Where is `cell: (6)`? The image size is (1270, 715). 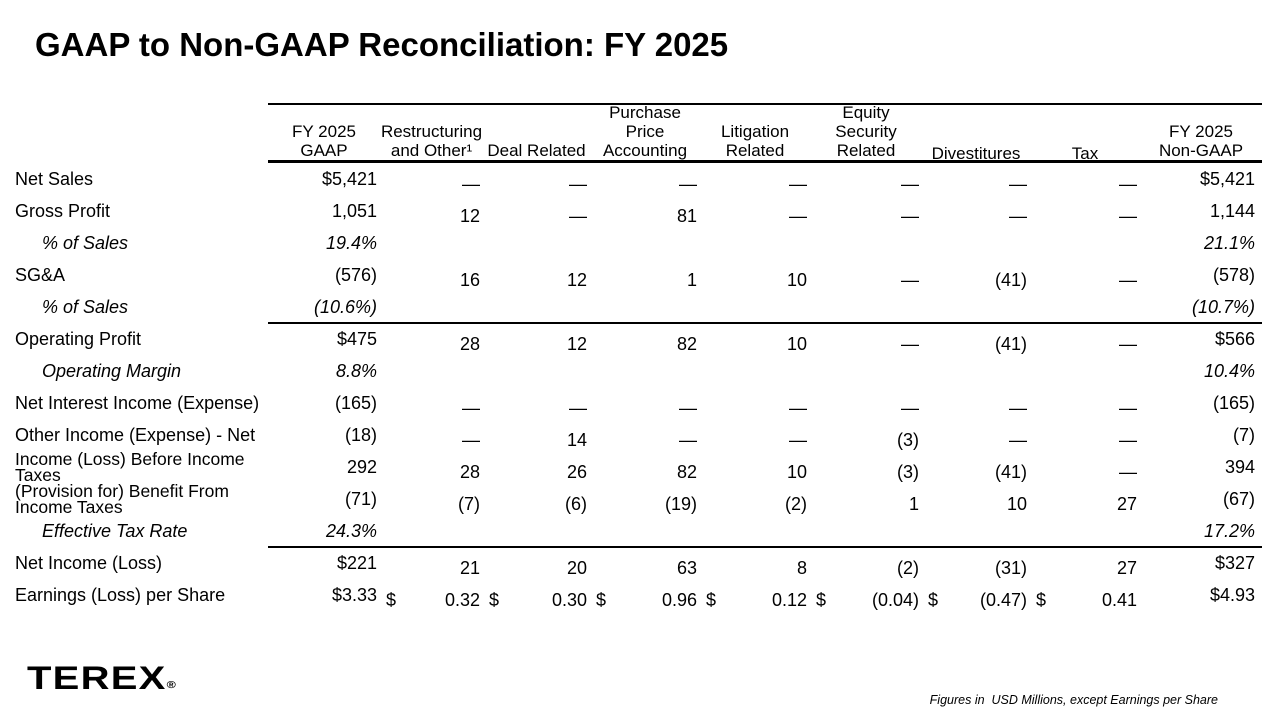
cell: (6) is located at coordinates (576, 503).